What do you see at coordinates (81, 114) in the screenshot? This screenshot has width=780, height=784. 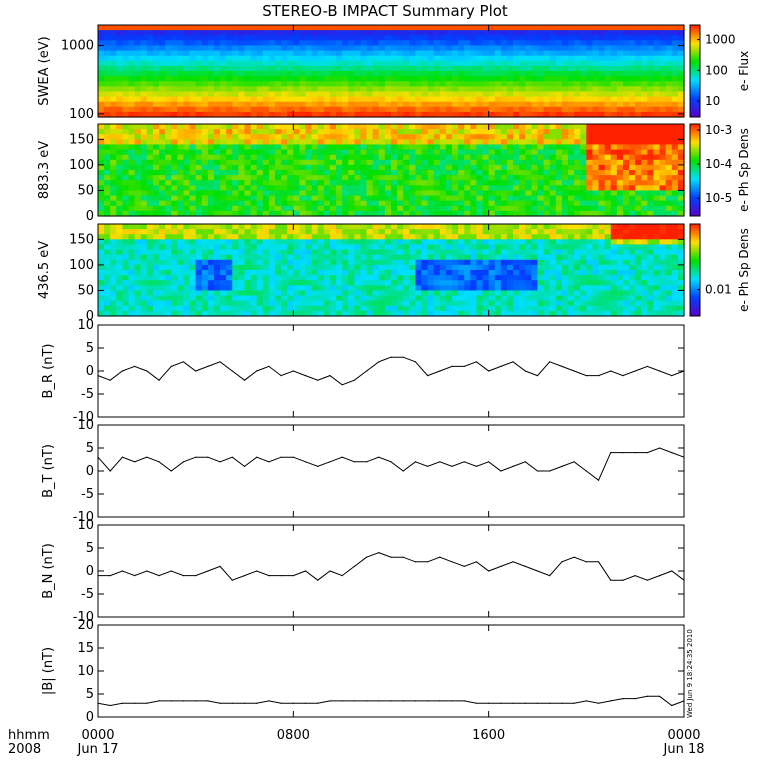 I see `y-tick-label: 100` at bounding box center [81, 114].